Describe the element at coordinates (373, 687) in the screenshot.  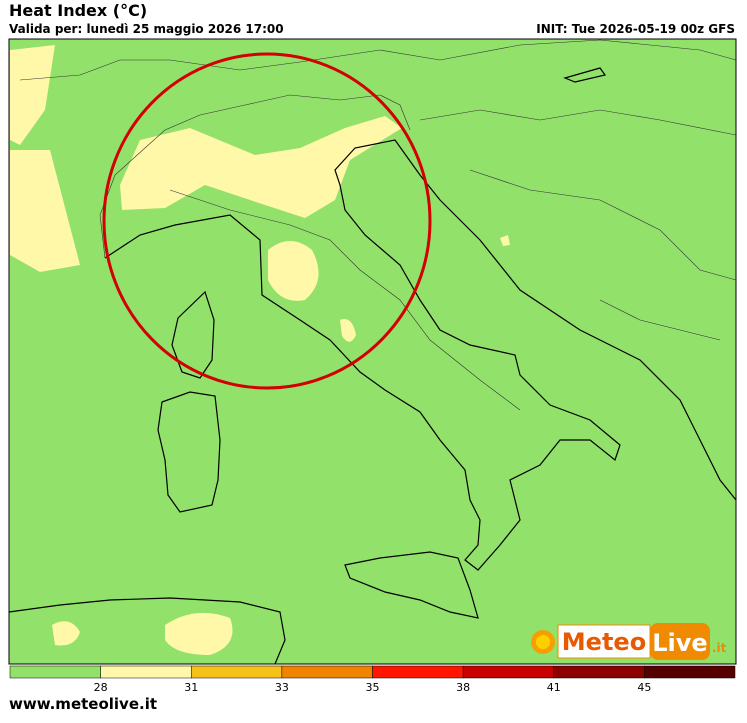
I see `colorbar-label: 35` at that location.